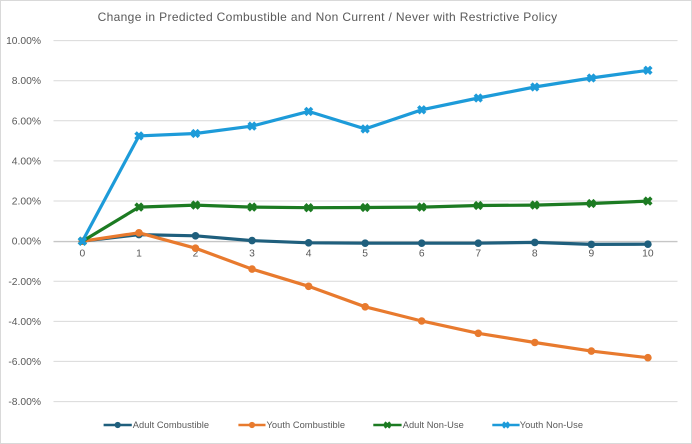  Describe the element at coordinates (309, 254) in the screenshot. I see `svg-text: 4` at that location.